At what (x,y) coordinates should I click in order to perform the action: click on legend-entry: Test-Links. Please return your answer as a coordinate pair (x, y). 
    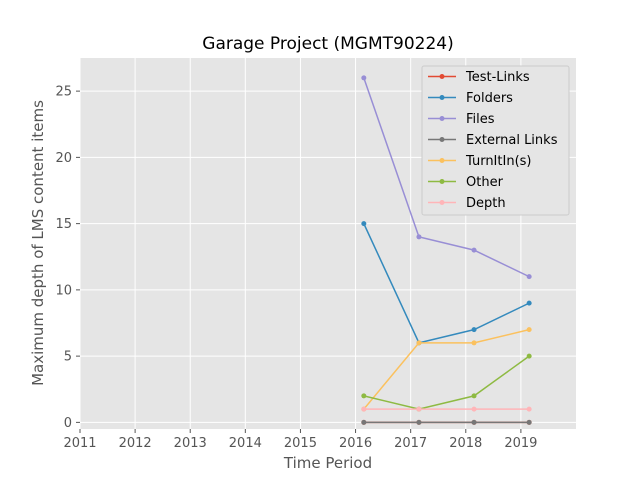
    Looking at the image, I should click on (479, 77).